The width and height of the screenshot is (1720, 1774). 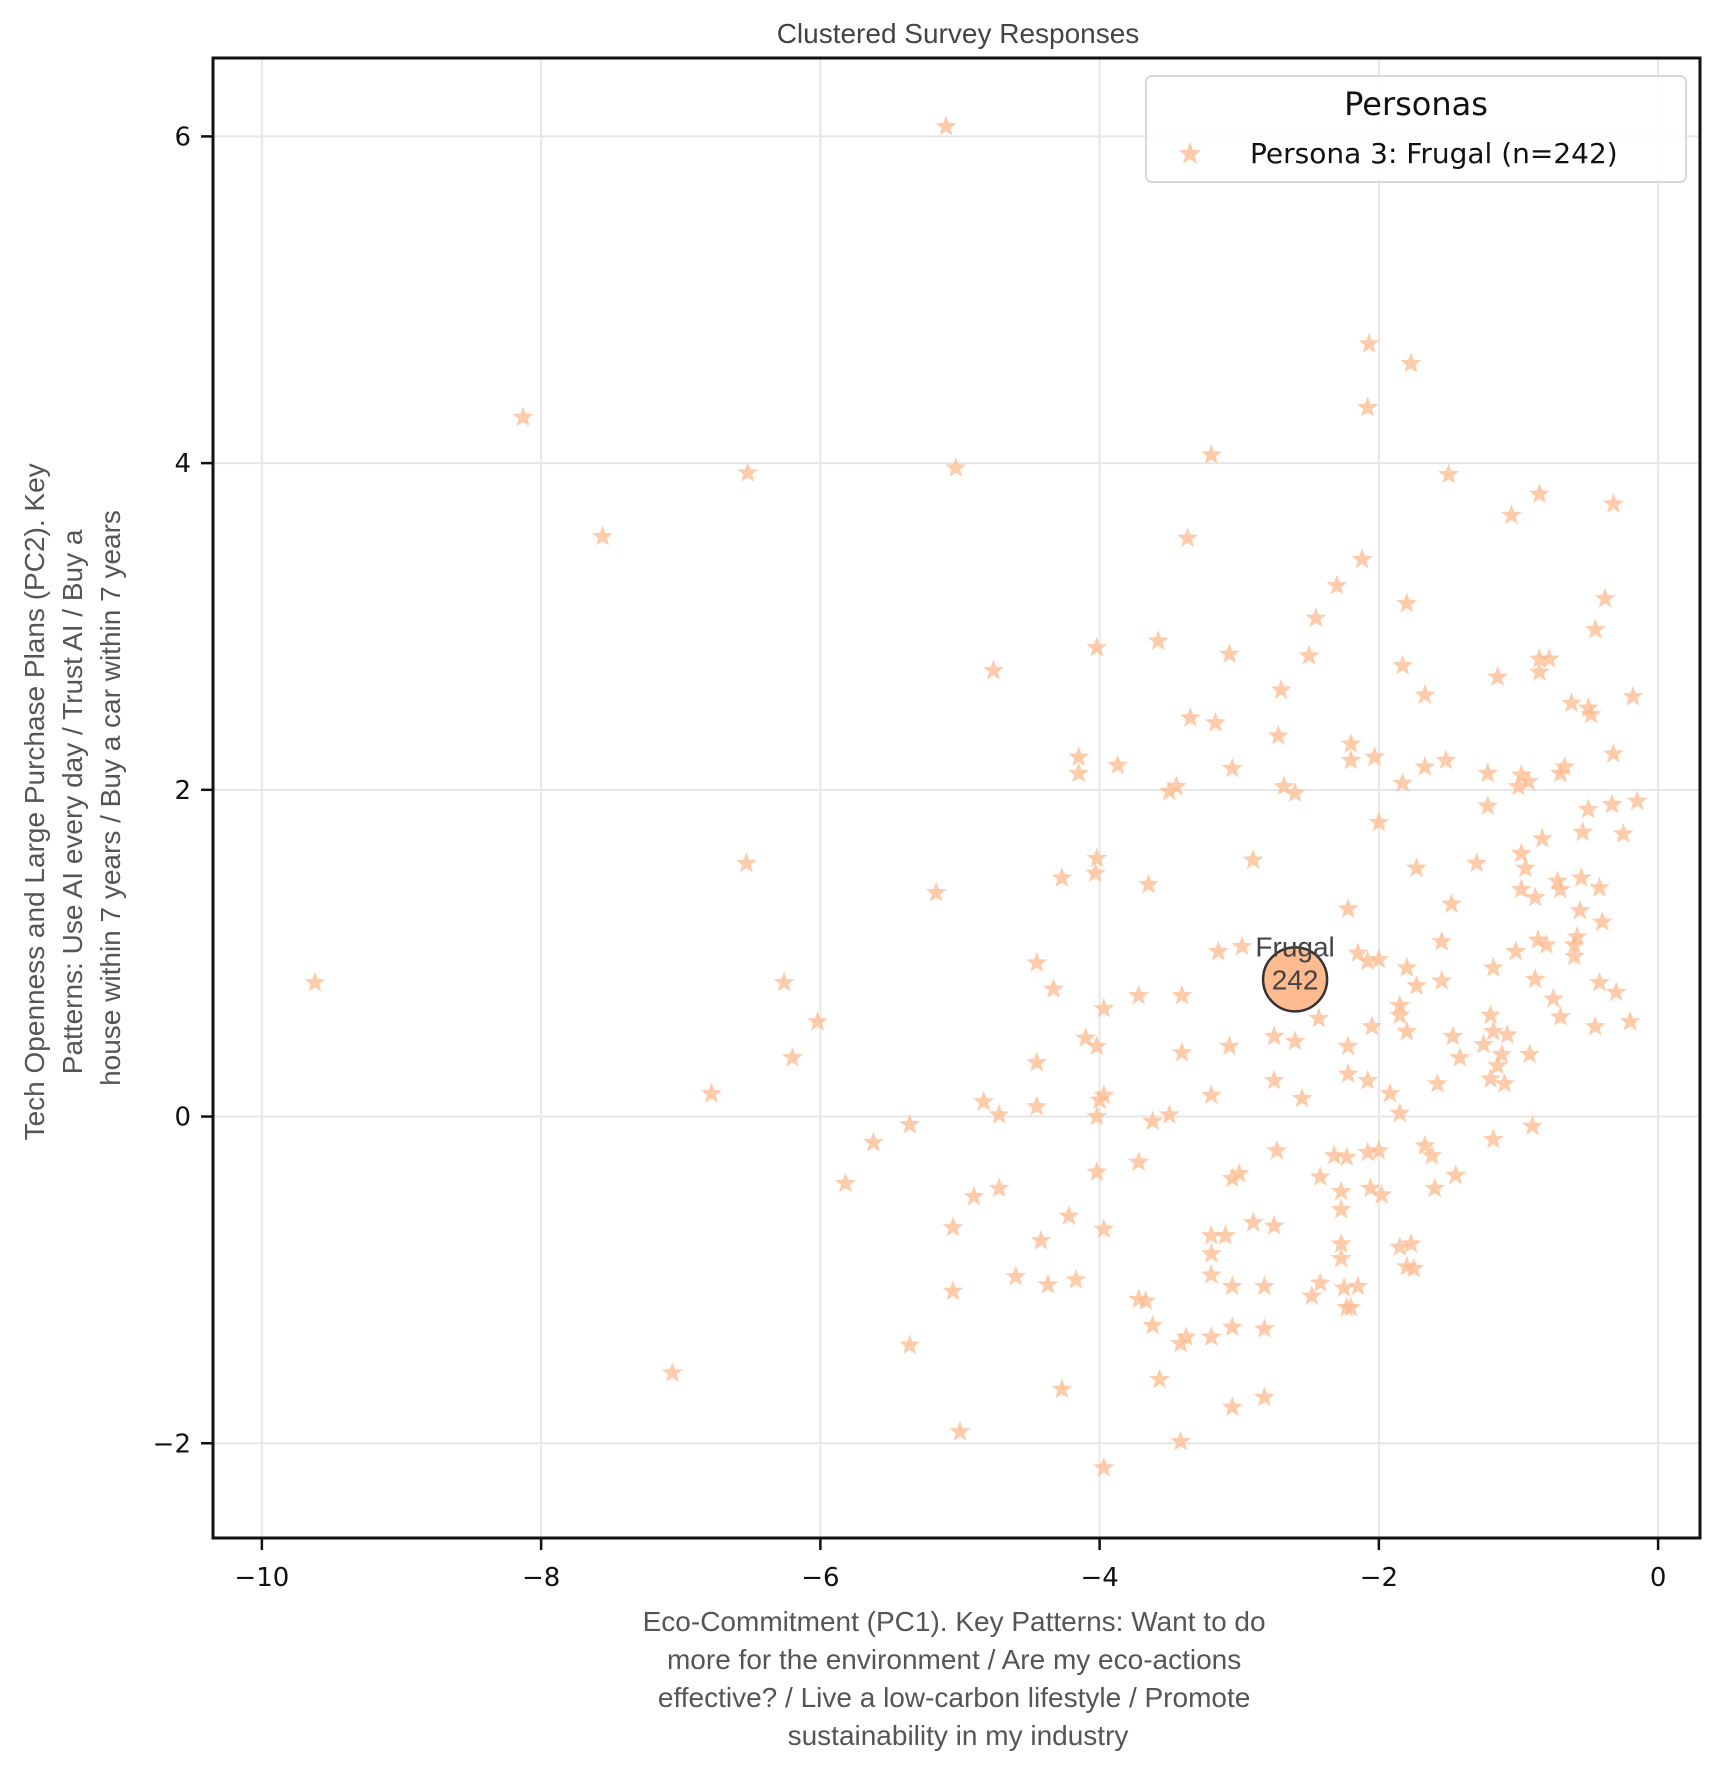 I want to click on x-tick-label: 0, so click(x=1658, y=1578).